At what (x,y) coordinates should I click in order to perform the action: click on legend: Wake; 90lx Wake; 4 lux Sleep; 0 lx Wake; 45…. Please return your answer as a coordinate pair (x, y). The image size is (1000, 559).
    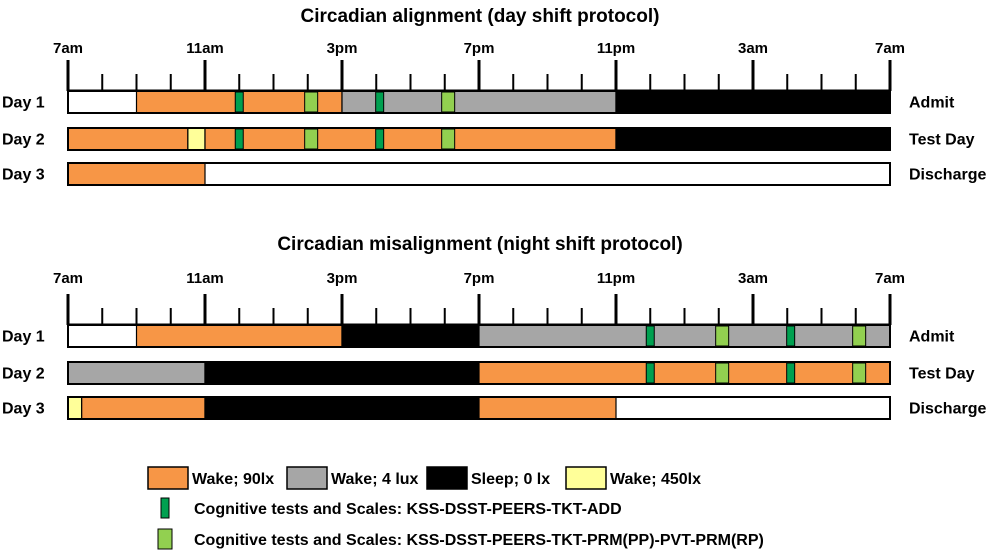
    Looking at the image, I should click on (455, 508).